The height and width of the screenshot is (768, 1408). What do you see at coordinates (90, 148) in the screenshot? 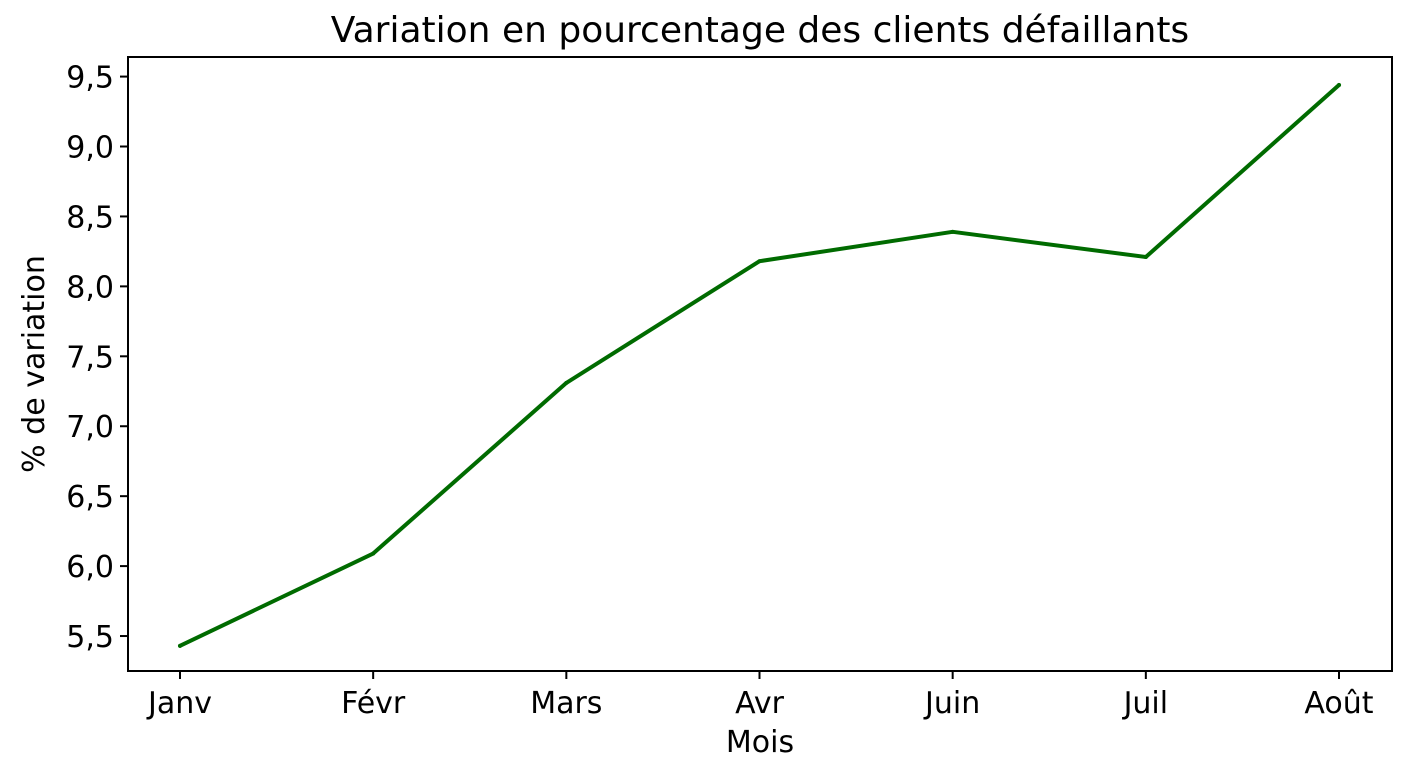
I see `y-tick-label: 9,0` at bounding box center [90, 148].